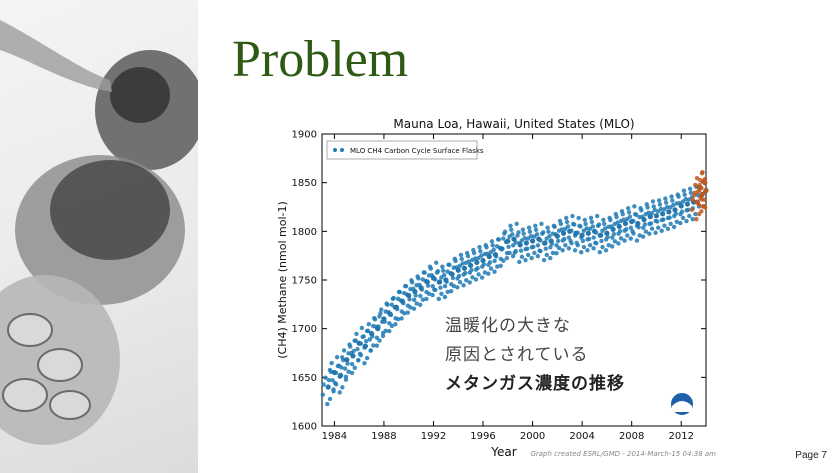  What do you see at coordinates (335, 150) in the screenshot?
I see `legend-marker` at bounding box center [335, 150].